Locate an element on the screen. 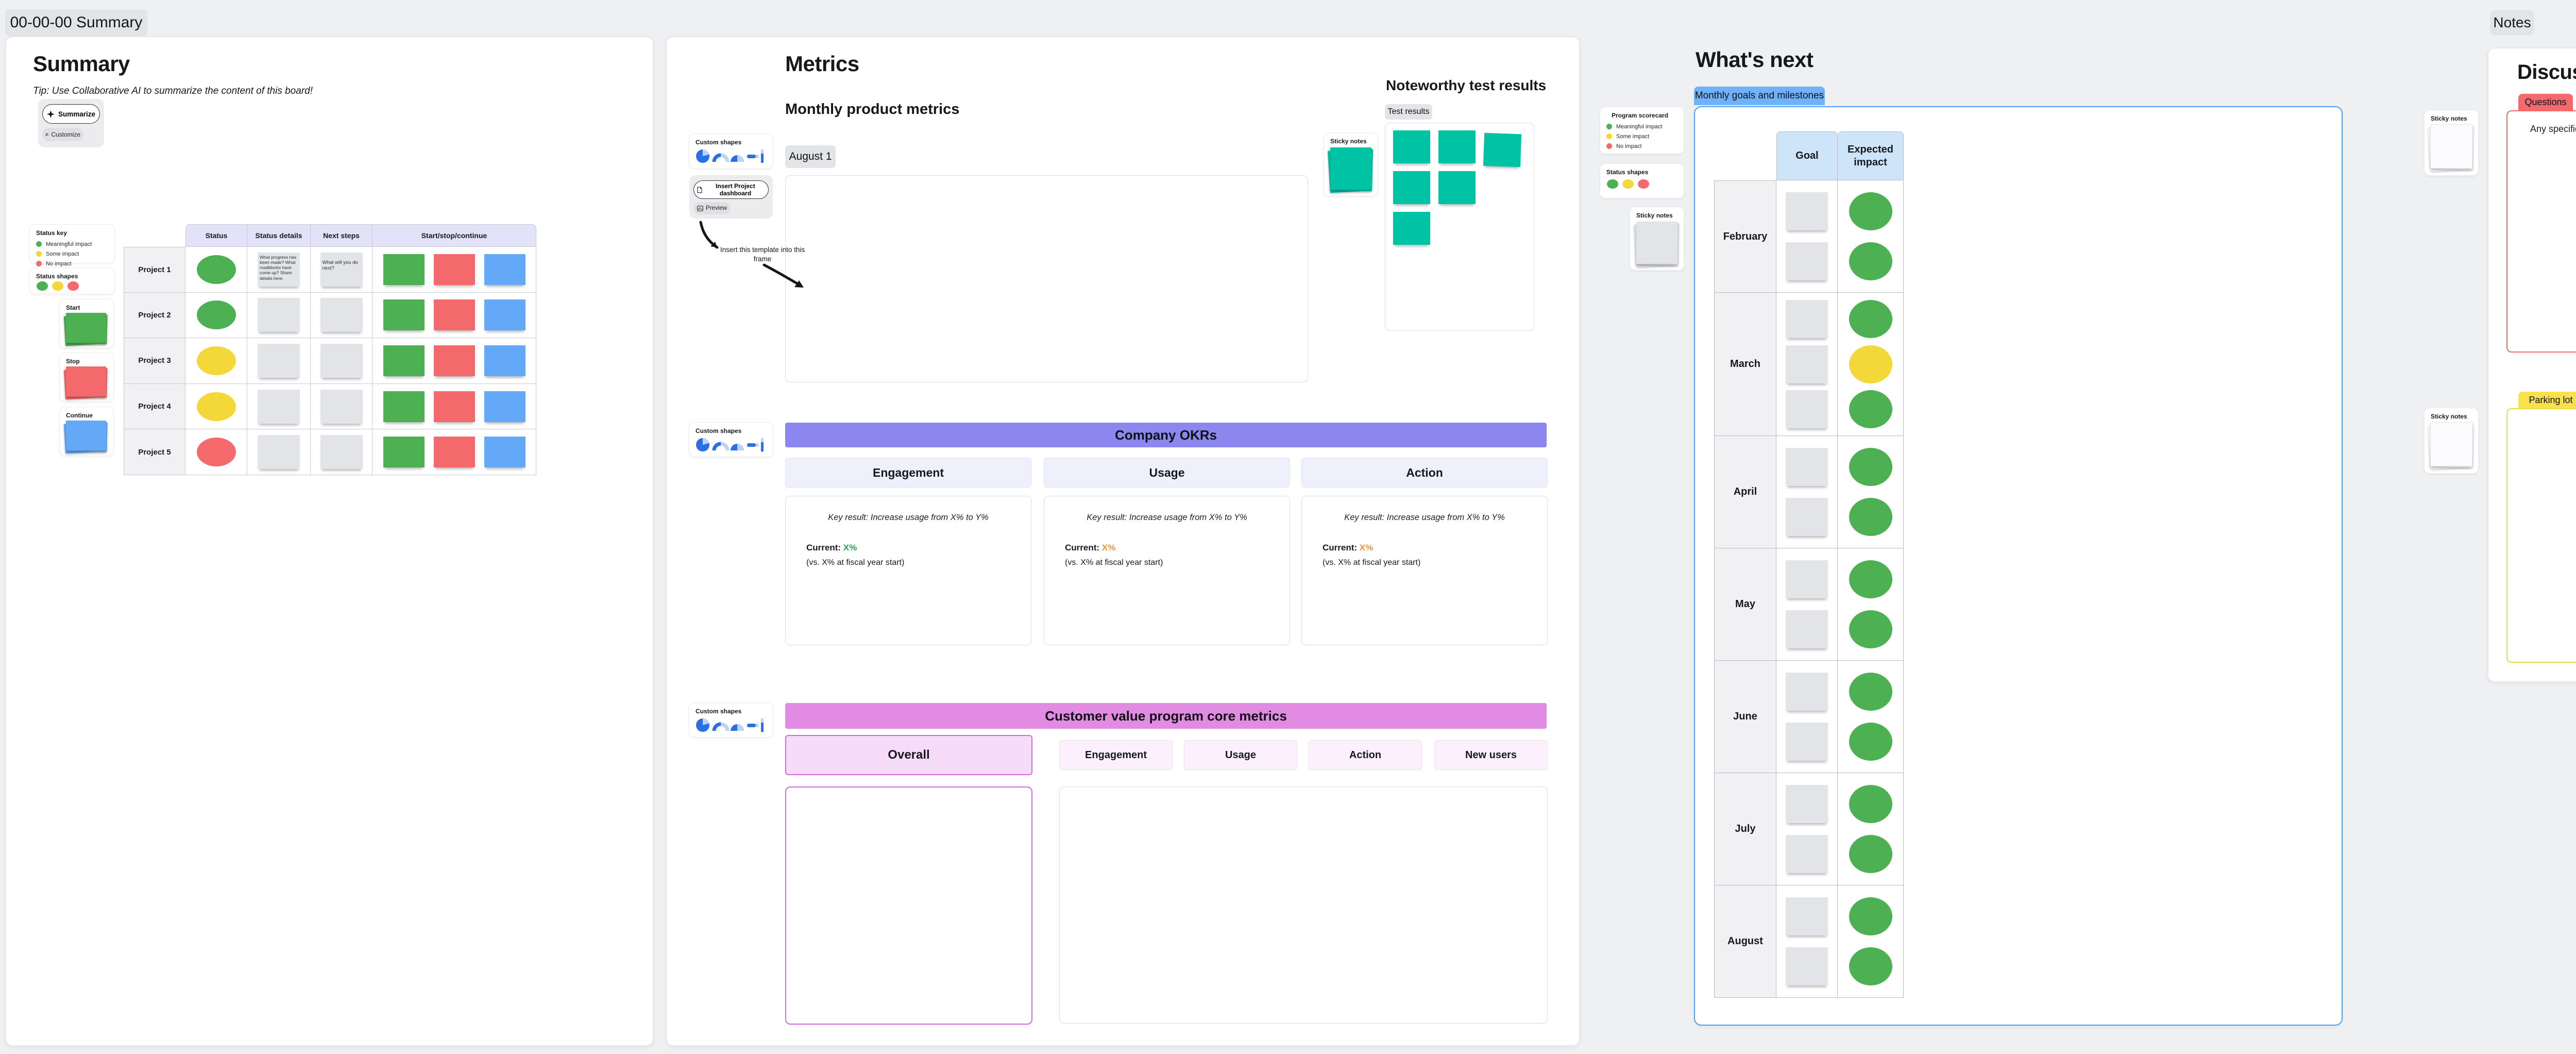  teal-note-stack is located at coordinates (1350, 168).